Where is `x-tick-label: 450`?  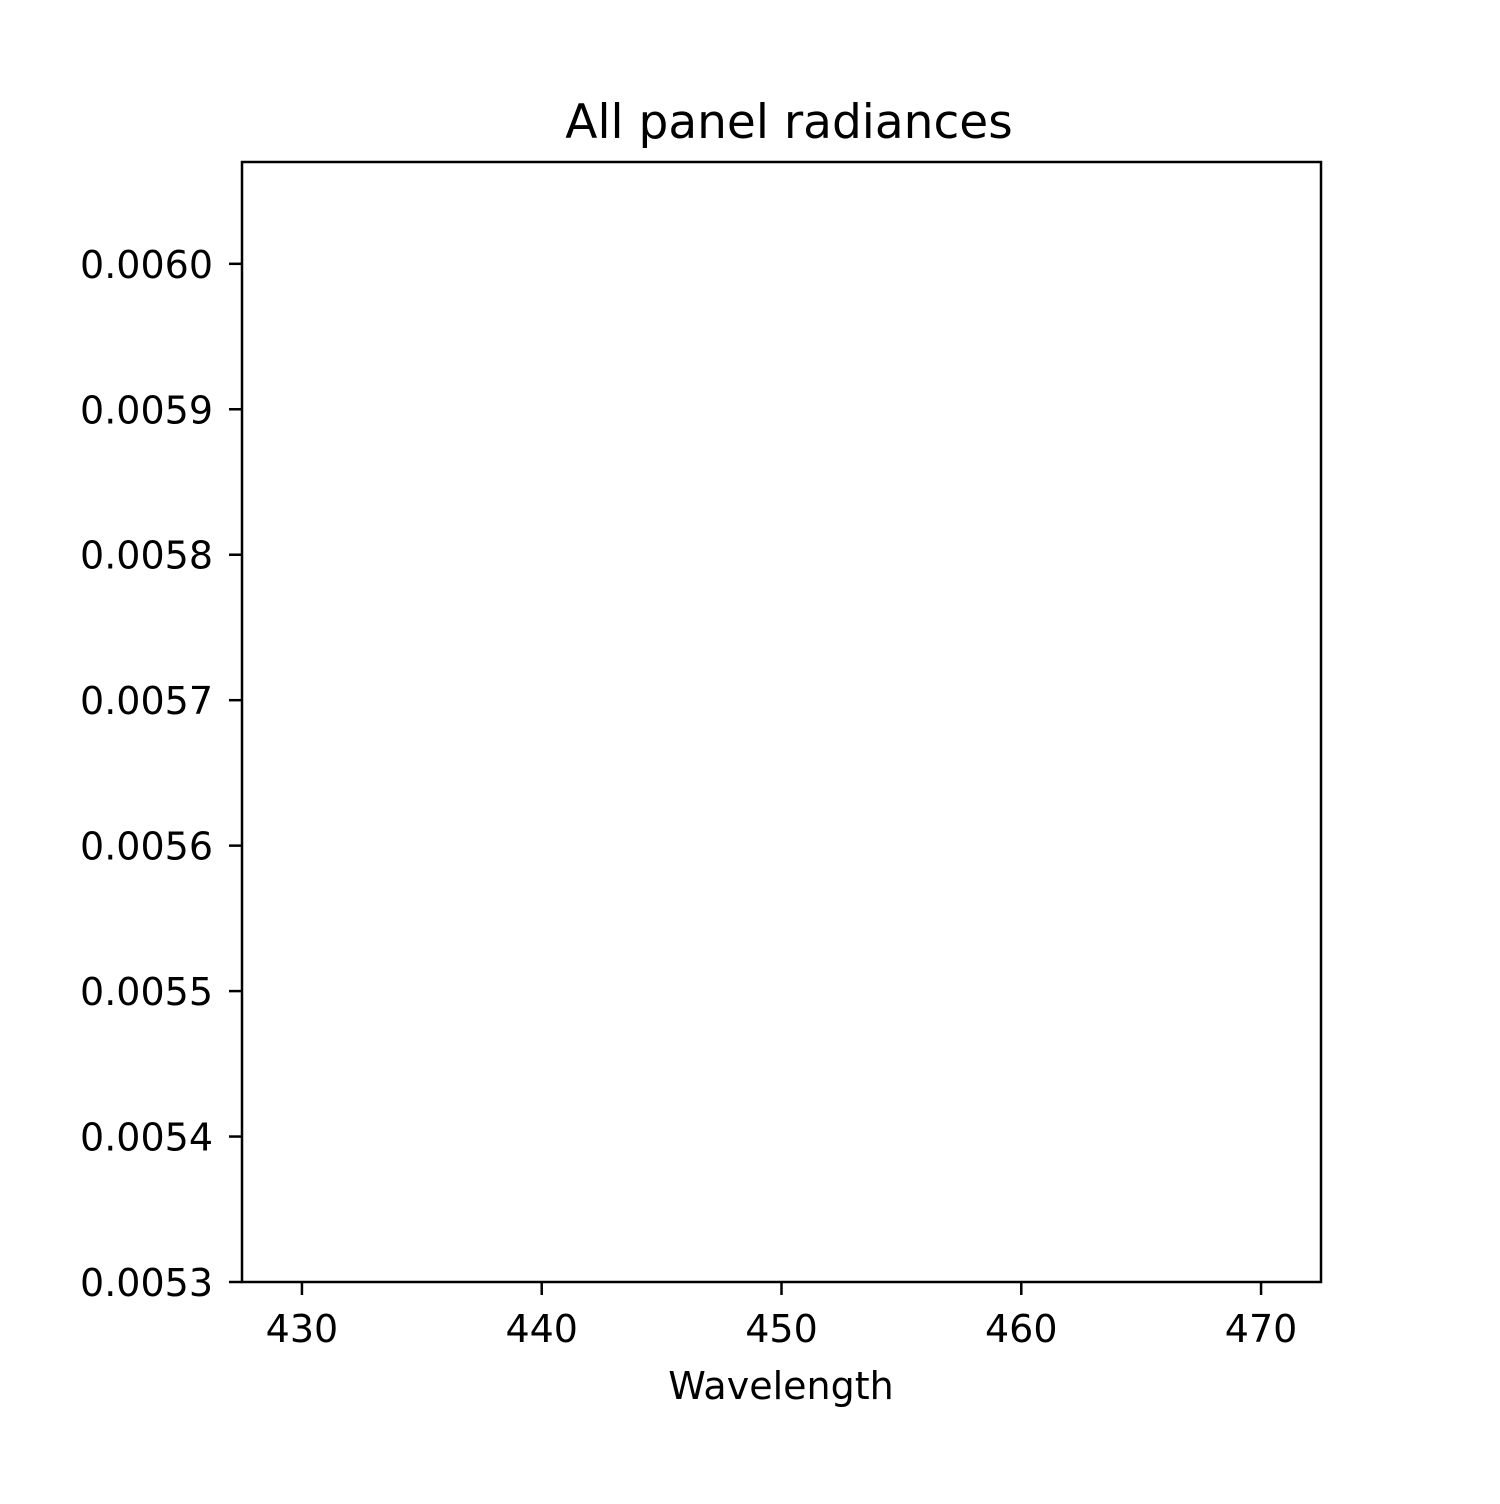
x-tick-label: 450 is located at coordinates (781, 1329).